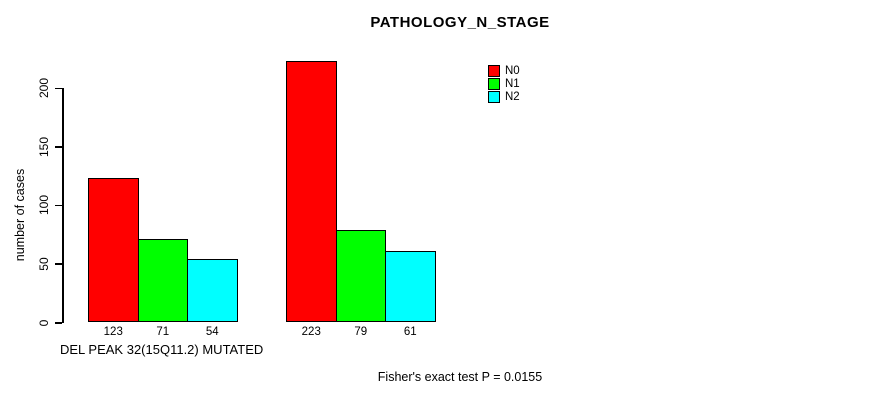 The width and height of the screenshot is (890, 400). Describe the element at coordinates (63, 205) in the screenshot. I see `y-axis-line` at that location.